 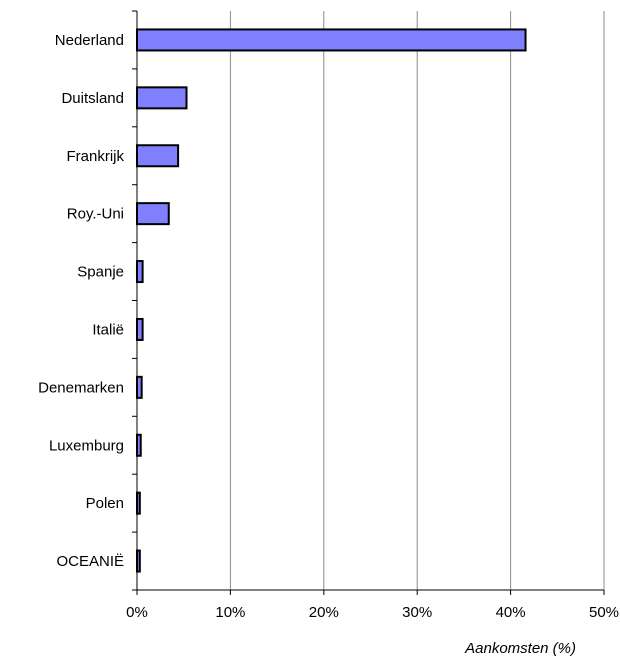 What do you see at coordinates (95, 156) in the screenshot?
I see `category-label: Frankrijk` at bounding box center [95, 156].